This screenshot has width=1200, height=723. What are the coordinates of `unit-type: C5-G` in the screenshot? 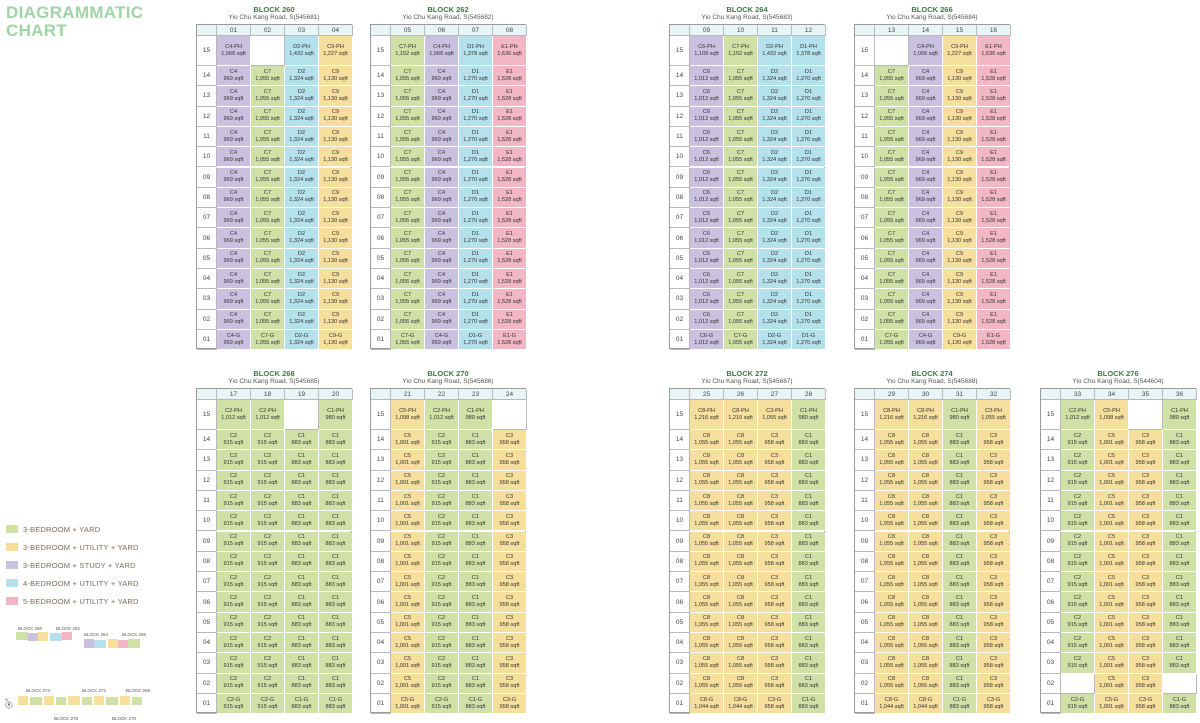 It's located at (407, 699).